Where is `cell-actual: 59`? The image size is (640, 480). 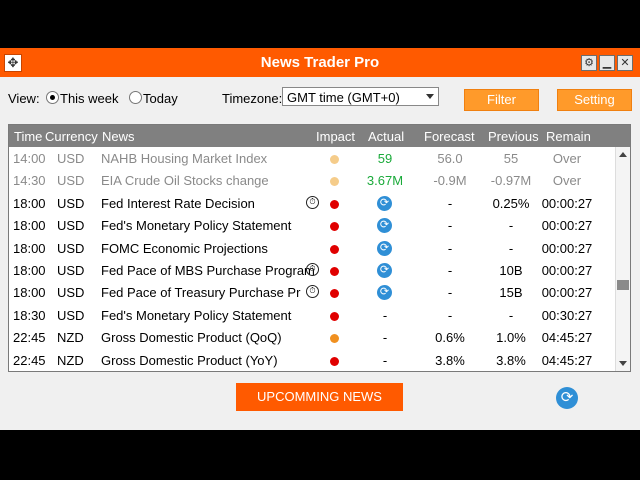
cell-actual: 59 is located at coordinates (385, 158).